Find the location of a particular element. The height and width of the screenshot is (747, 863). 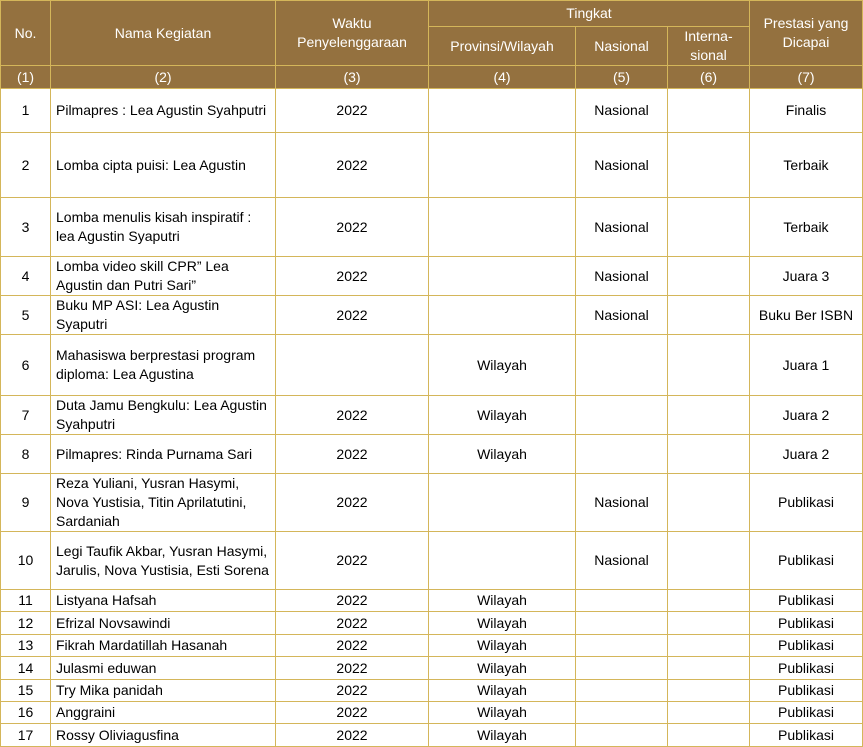

table-row: 16 Anggraini 2022 Wilayah Publikasi is located at coordinates (431, 712).